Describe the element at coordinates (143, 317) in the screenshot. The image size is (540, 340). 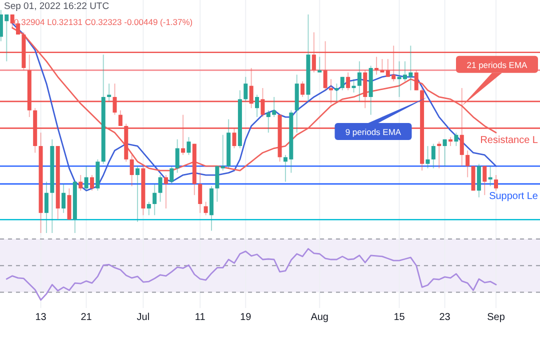
I see `x-tick-label: Jul` at that location.